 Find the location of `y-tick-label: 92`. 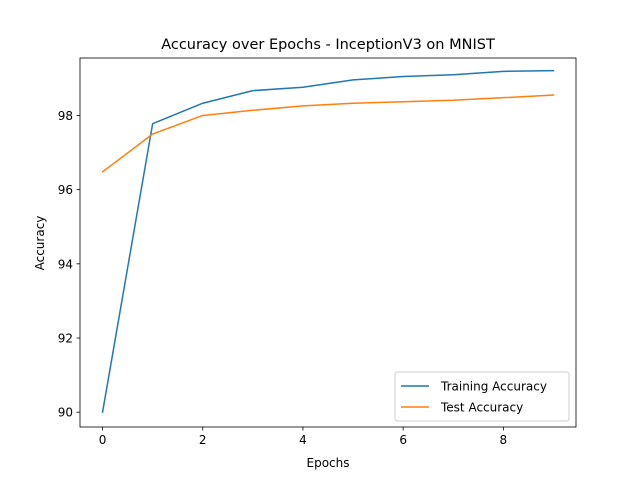

y-tick-label: 92 is located at coordinates (65, 338).